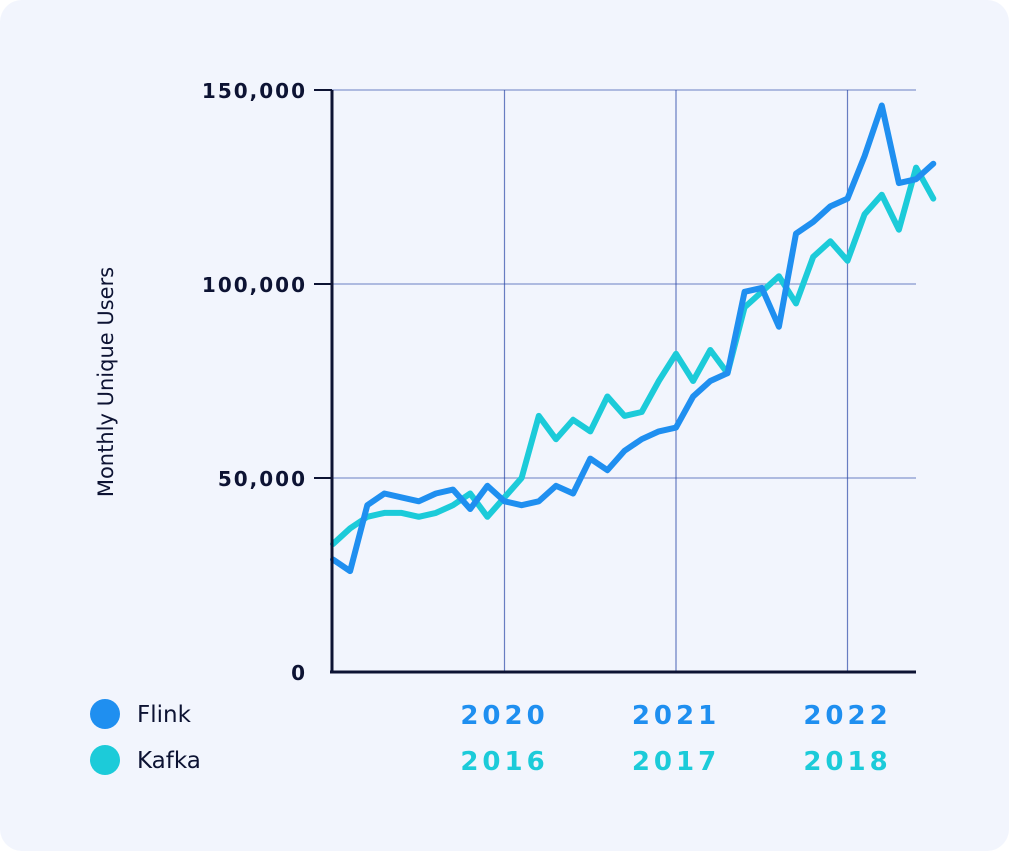 The image size is (1009, 851). I want to click on y-tick-label: 100,000, so click(254, 285).